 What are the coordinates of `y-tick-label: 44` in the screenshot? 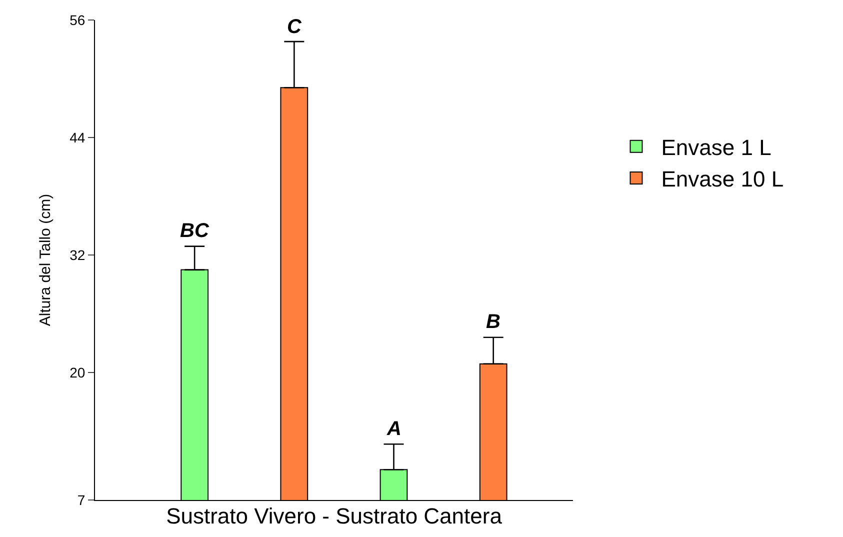 It's located at (78, 137).